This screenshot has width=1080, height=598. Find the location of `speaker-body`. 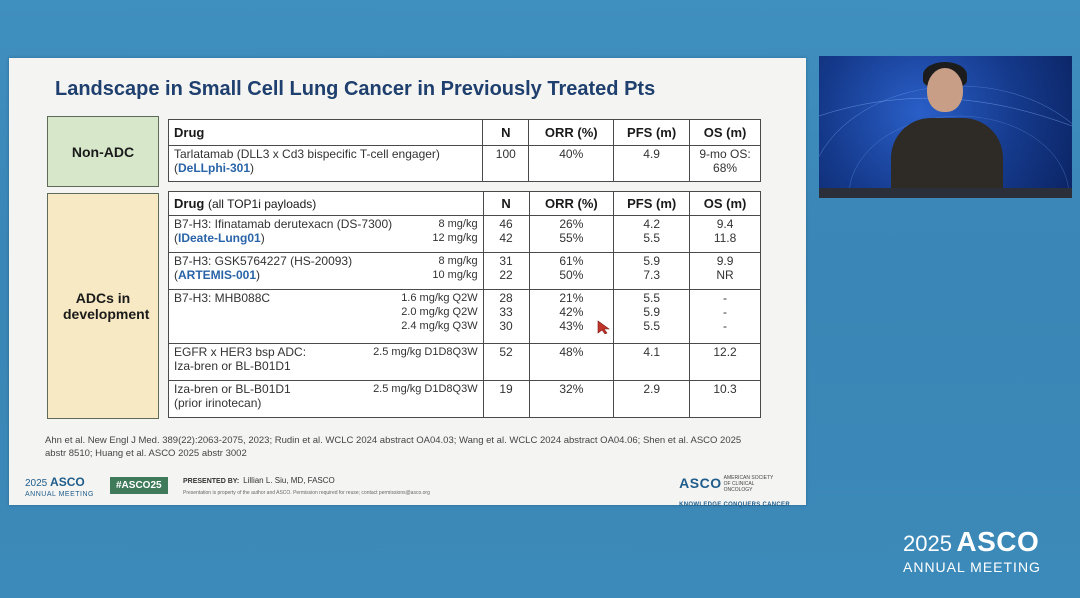

speaker-body is located at coordinates (947, 156).